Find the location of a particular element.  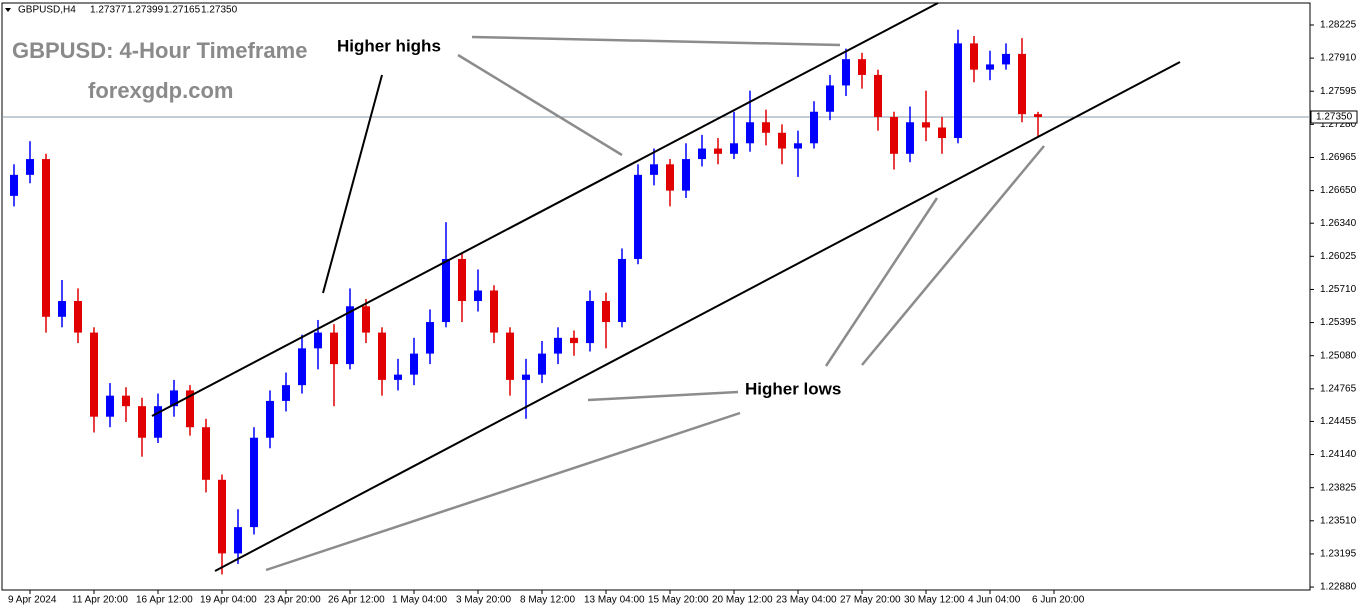

y-tick-label: 1.23195 is located at coordinates (1338, 554).